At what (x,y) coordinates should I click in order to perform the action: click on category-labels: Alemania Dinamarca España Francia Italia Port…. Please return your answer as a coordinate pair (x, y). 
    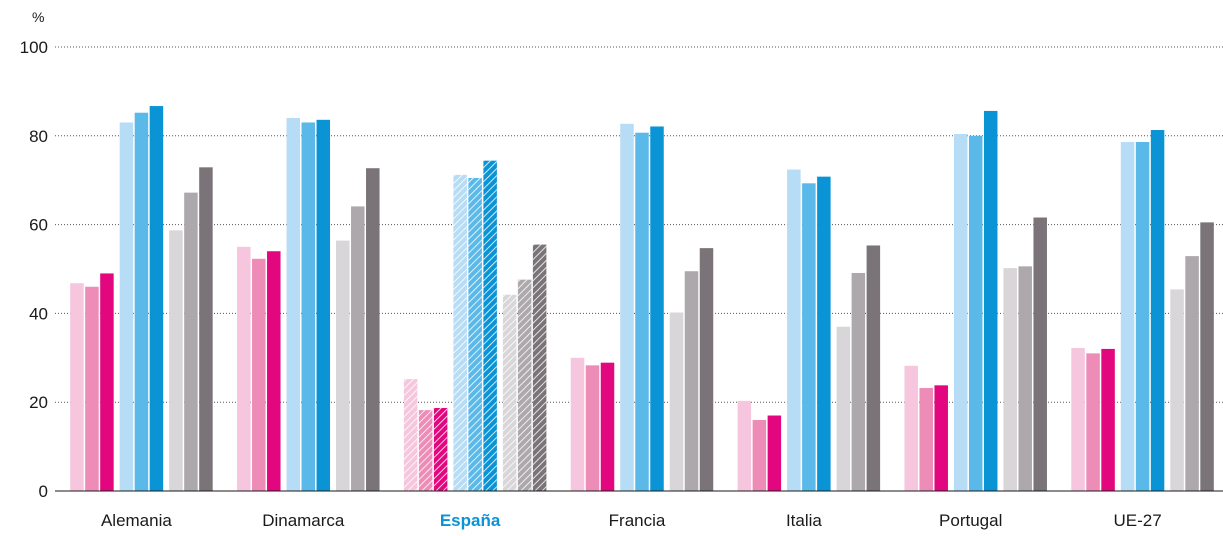
    Looking at the image, I should click on (631, 520).